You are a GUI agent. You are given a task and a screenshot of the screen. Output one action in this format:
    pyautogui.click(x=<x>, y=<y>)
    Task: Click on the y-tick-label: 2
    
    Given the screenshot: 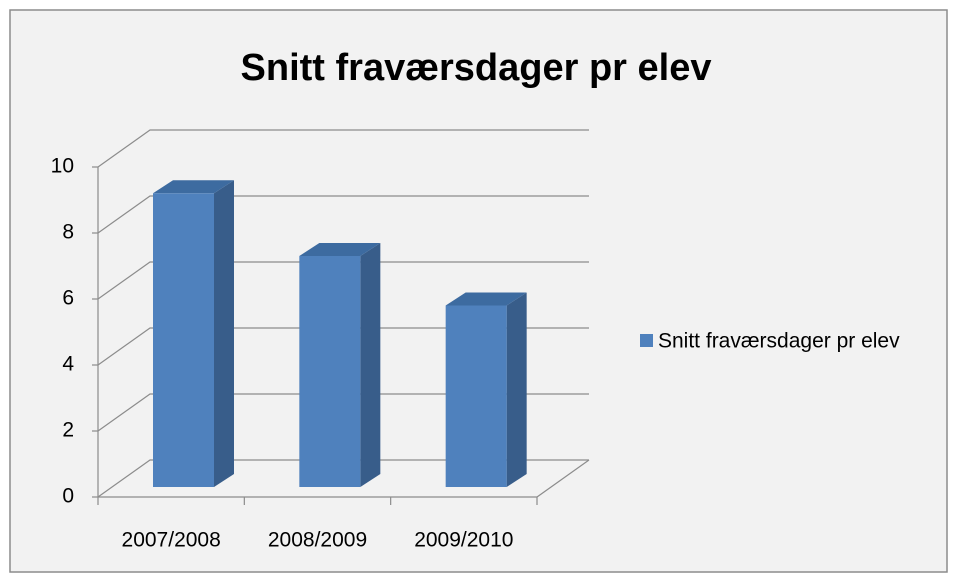 What is the action you would take?
    pyautogui.click(x=68, y=430)
    